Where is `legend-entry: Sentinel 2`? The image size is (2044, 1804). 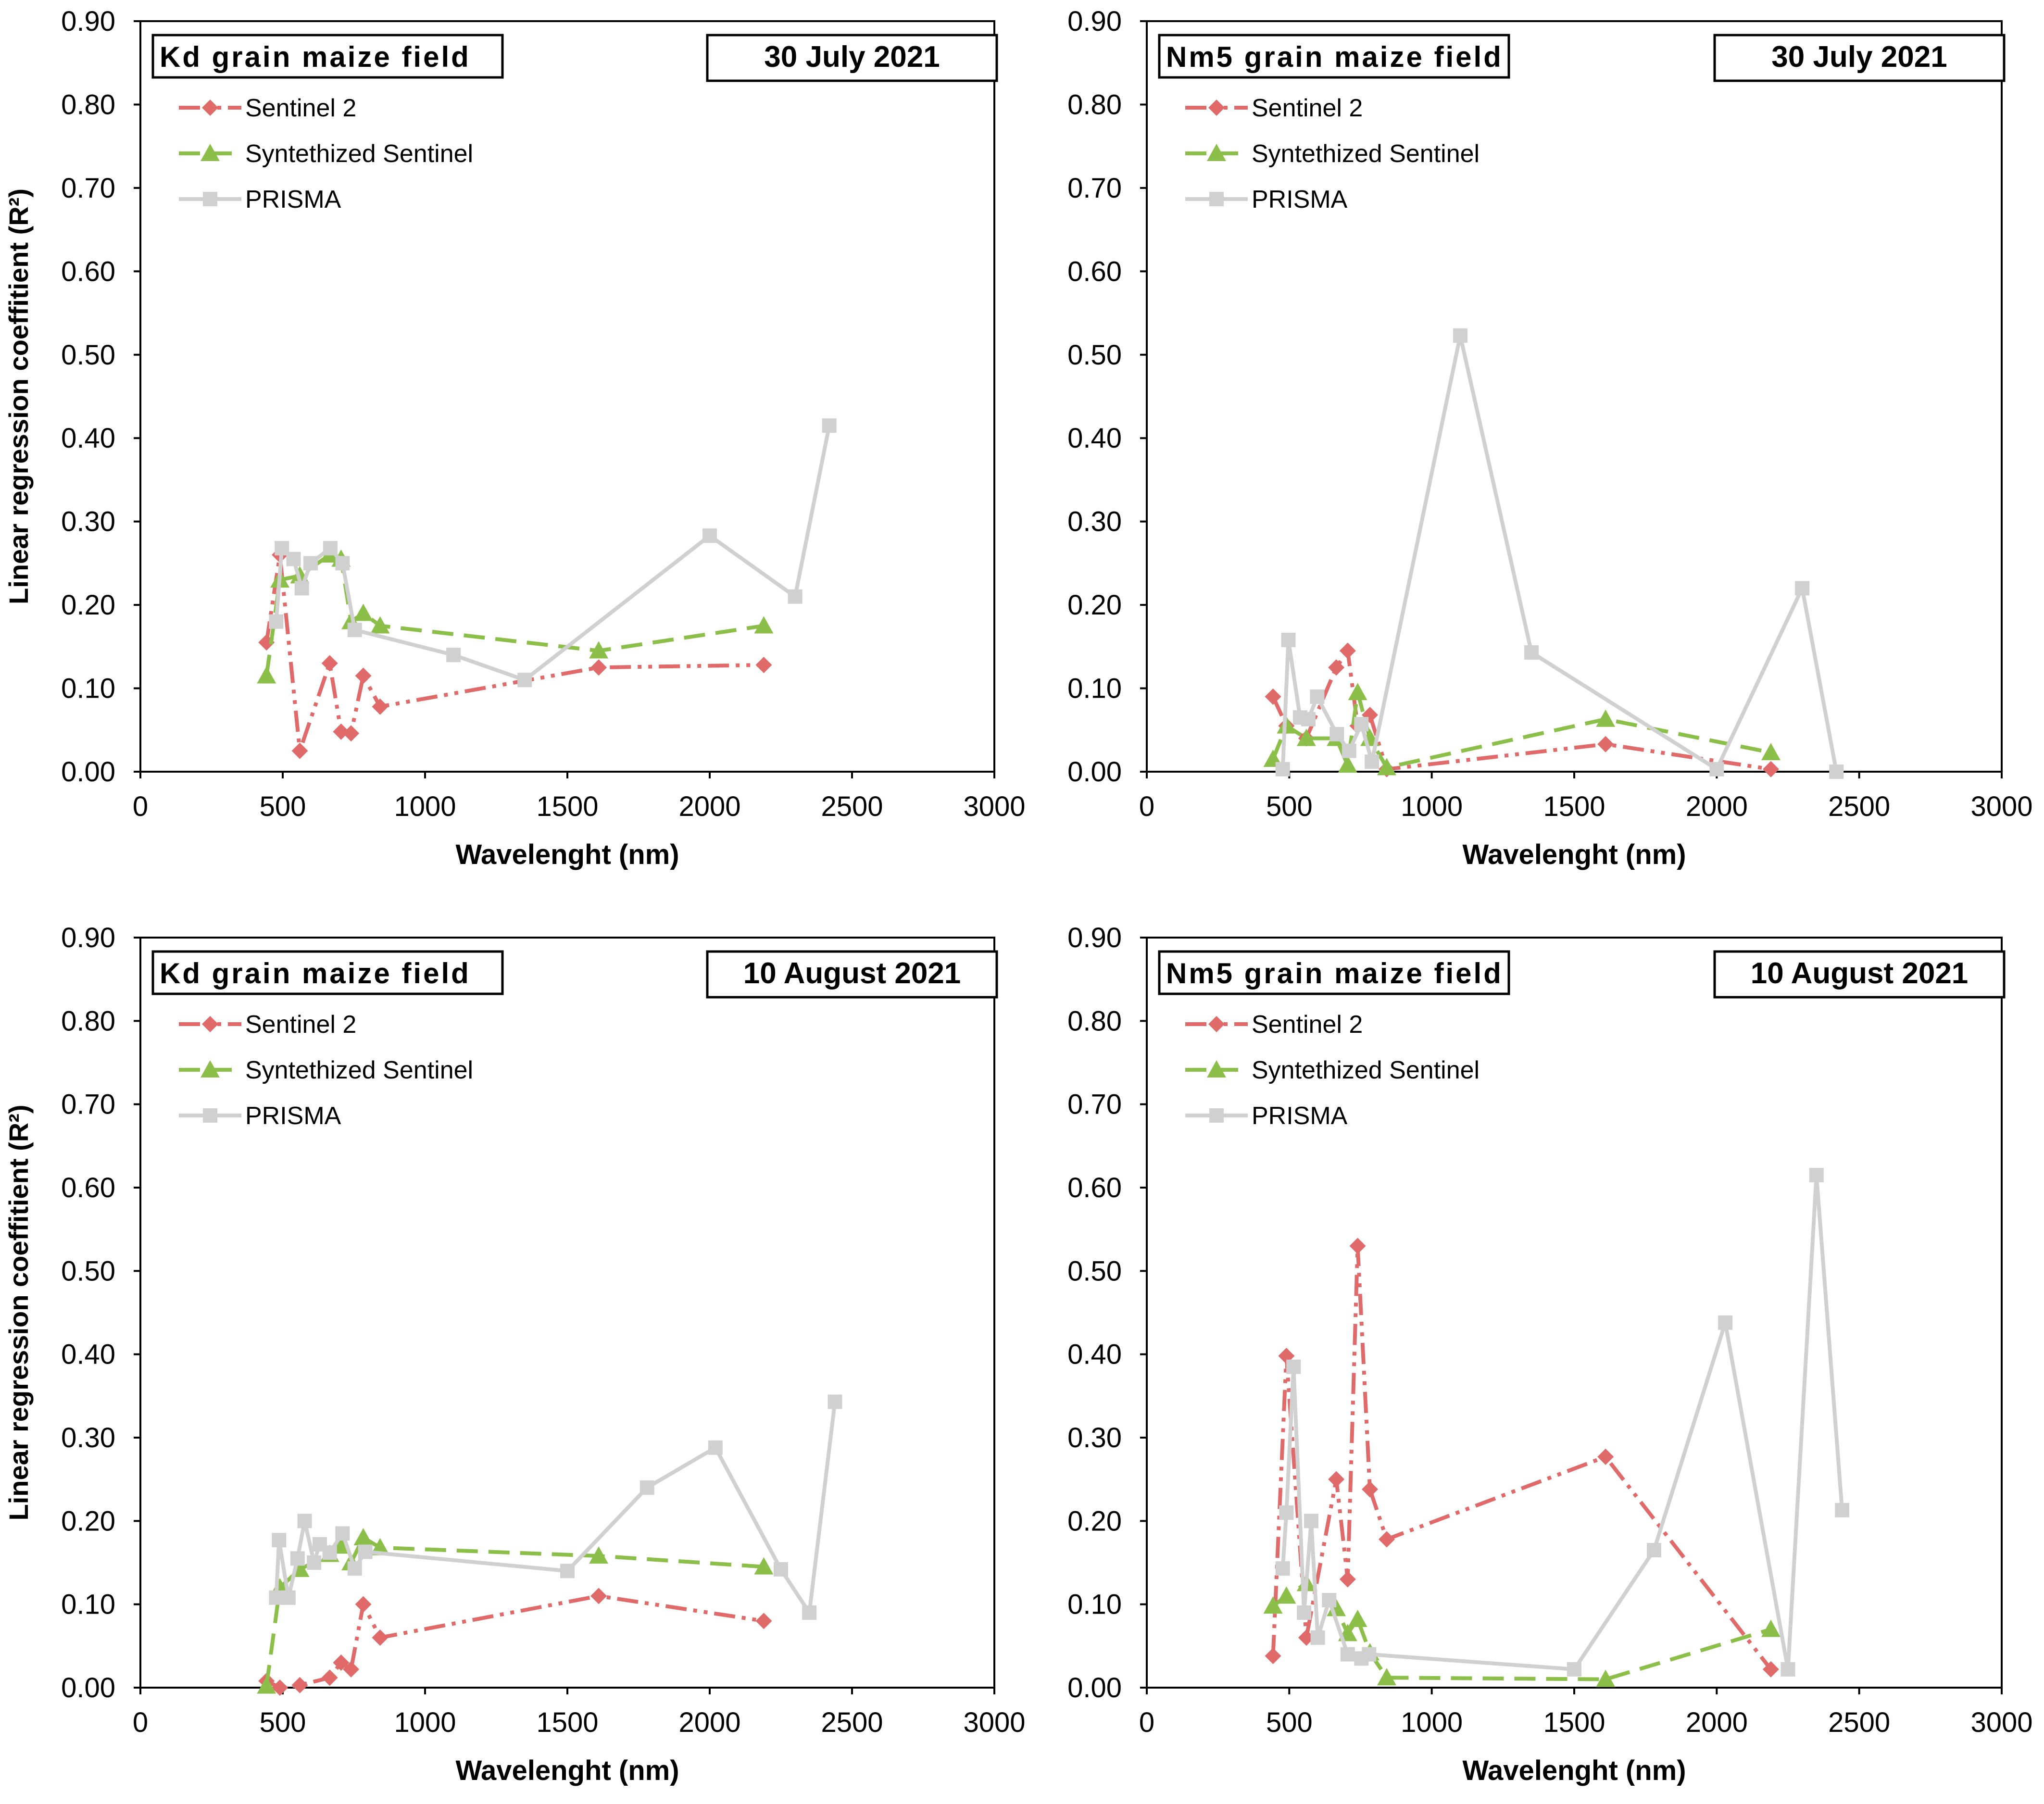 legend-entry: Sentinel 2 is located at coordinates (1274, 1025).